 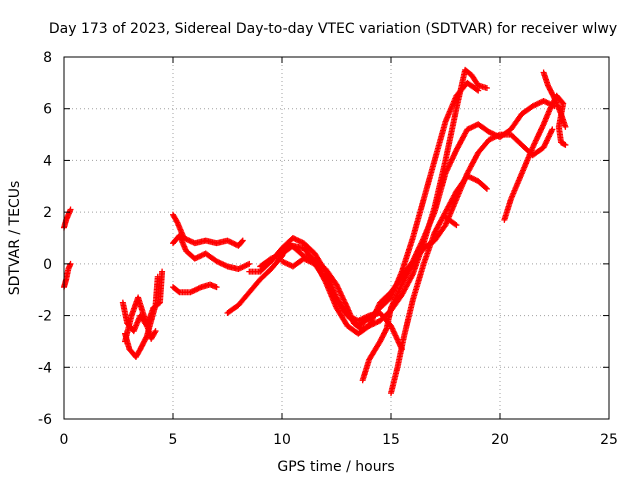 I want to click on x-tick-label: 0, so click(x=64, y=440).